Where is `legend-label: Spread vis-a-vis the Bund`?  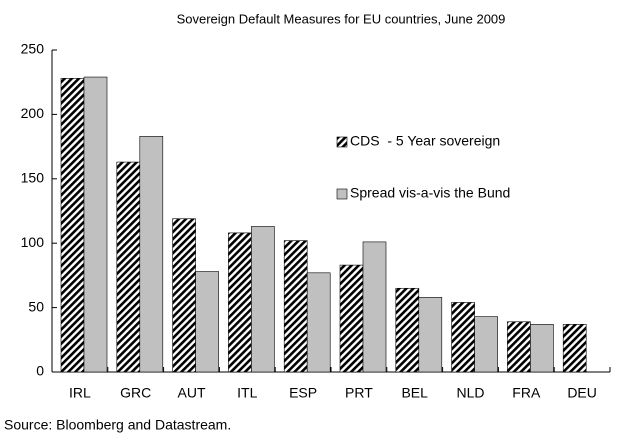 legend-label: Spread vis-a-vis the Bund is located at coordinates (430, 193).